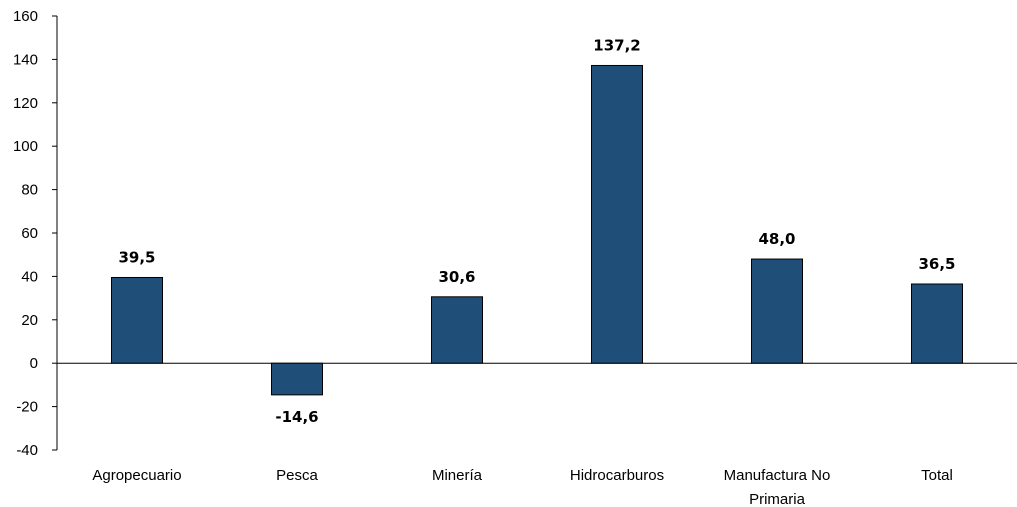  Describe the element at coordinates (136, 257) in the screenshot. I see `data-label: 39,5` at that location.